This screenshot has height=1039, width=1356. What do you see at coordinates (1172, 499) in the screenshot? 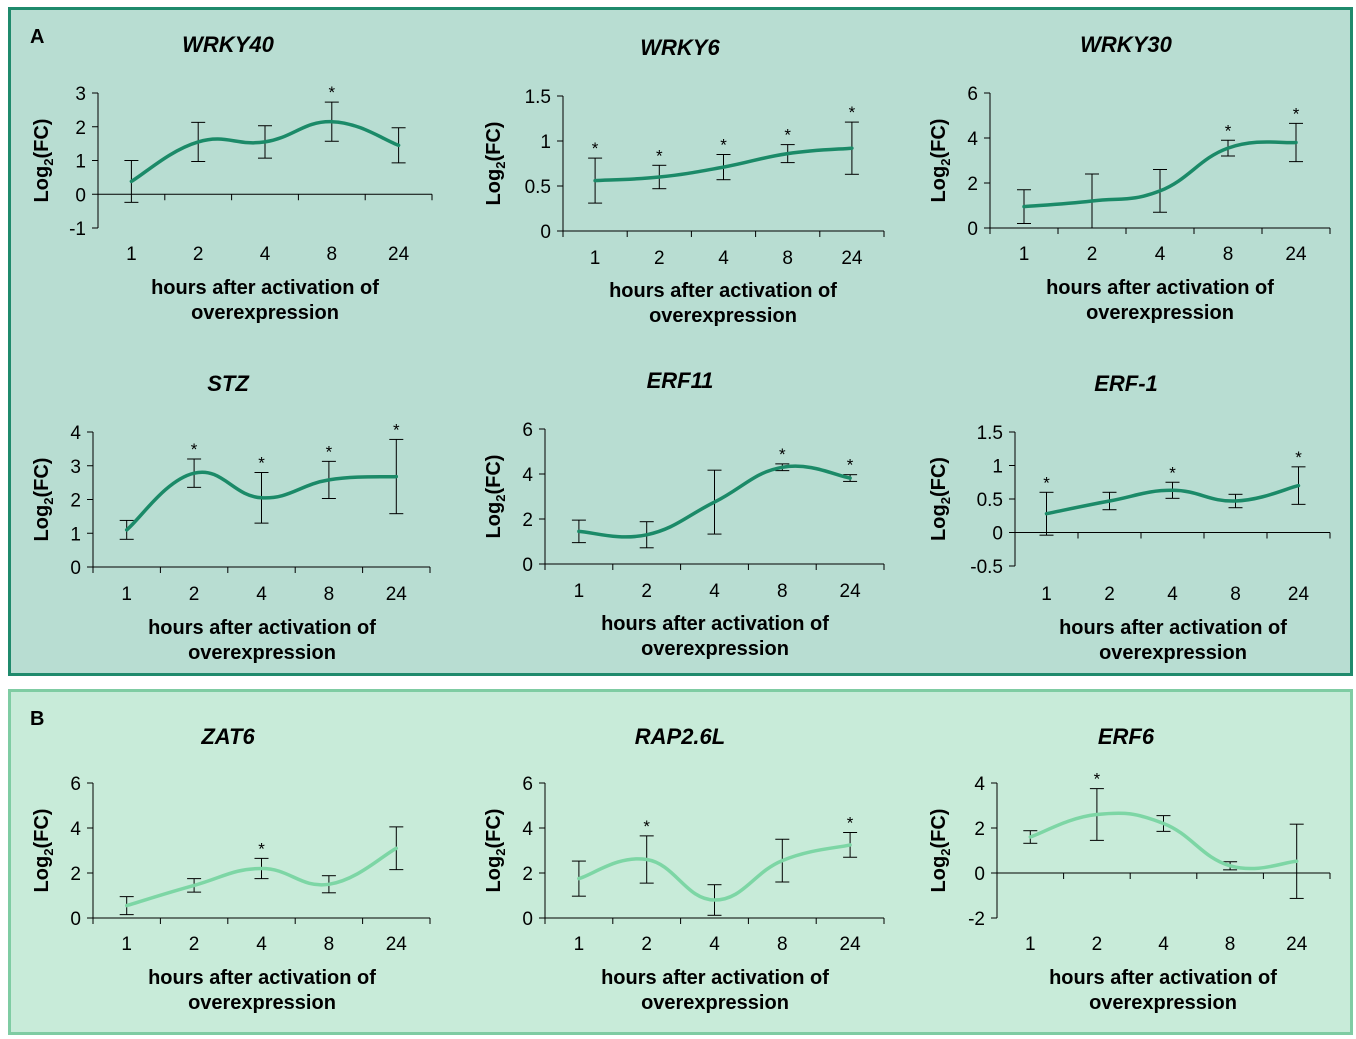
I see `series-line` at bounding box center [1172, 499].